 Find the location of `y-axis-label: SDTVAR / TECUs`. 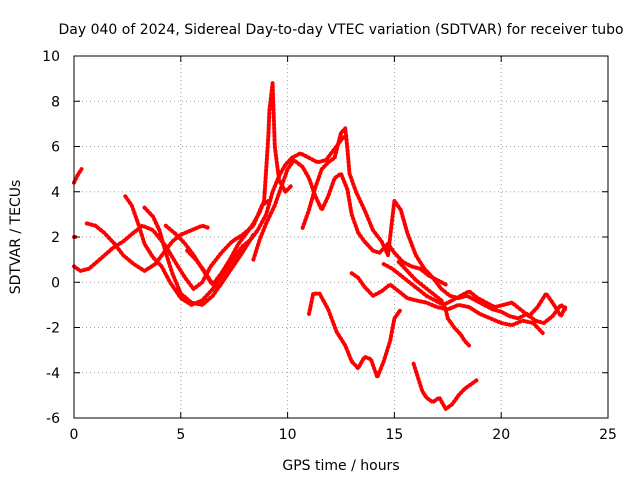

y-axis-label: SDTVAR / TECUs is located at coordinates (16, 237).